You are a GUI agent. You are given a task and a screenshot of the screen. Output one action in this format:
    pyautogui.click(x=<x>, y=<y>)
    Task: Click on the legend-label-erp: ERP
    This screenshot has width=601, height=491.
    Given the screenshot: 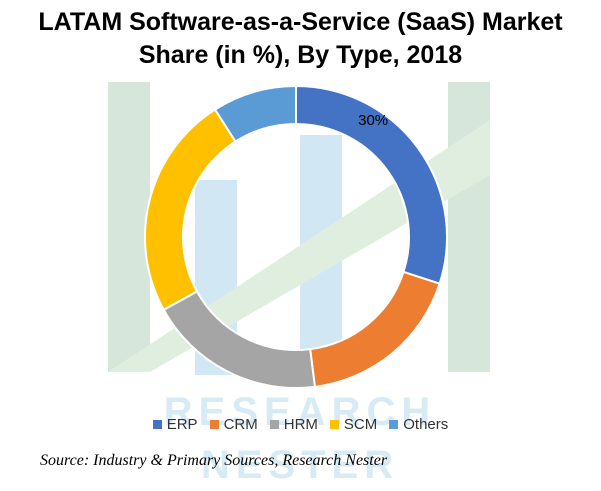 What is the action you would take?
    pyautogui.click(x=182, y=424)
    